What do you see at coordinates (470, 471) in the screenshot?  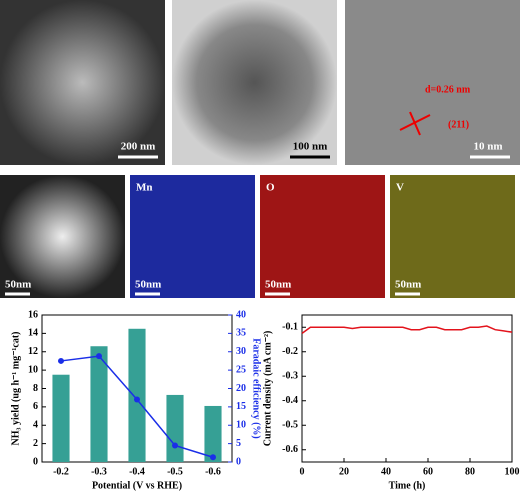 I see `x-tick-label: 80` at bounding box center [470, 471].